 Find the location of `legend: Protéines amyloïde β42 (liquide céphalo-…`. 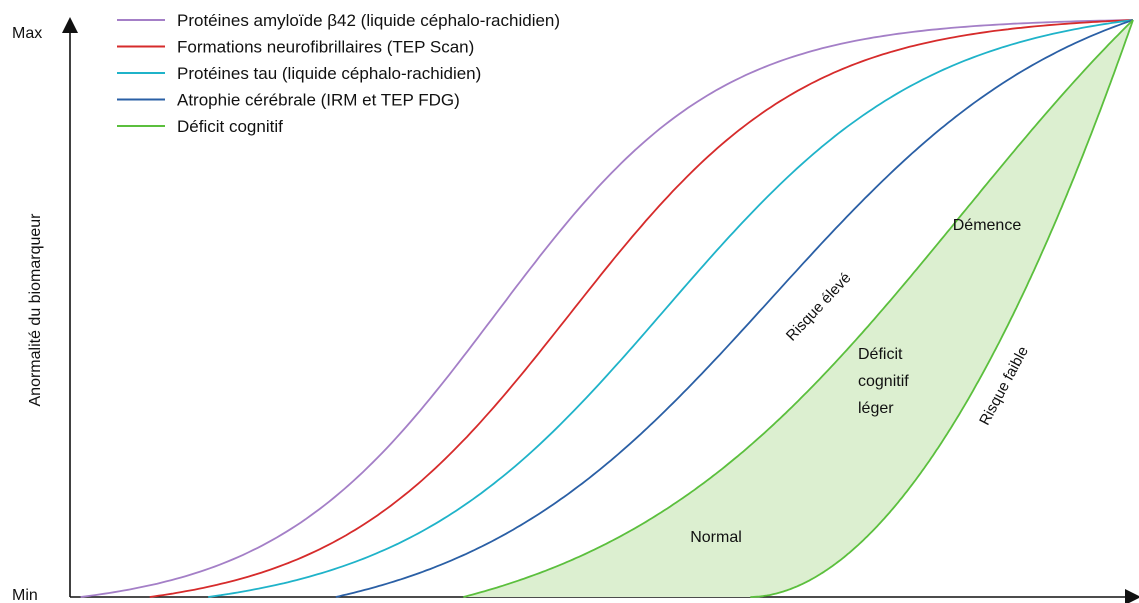

legend: Protéines amyloïde β42 (liquide céphalo-… is located at coordinates (338, 73).